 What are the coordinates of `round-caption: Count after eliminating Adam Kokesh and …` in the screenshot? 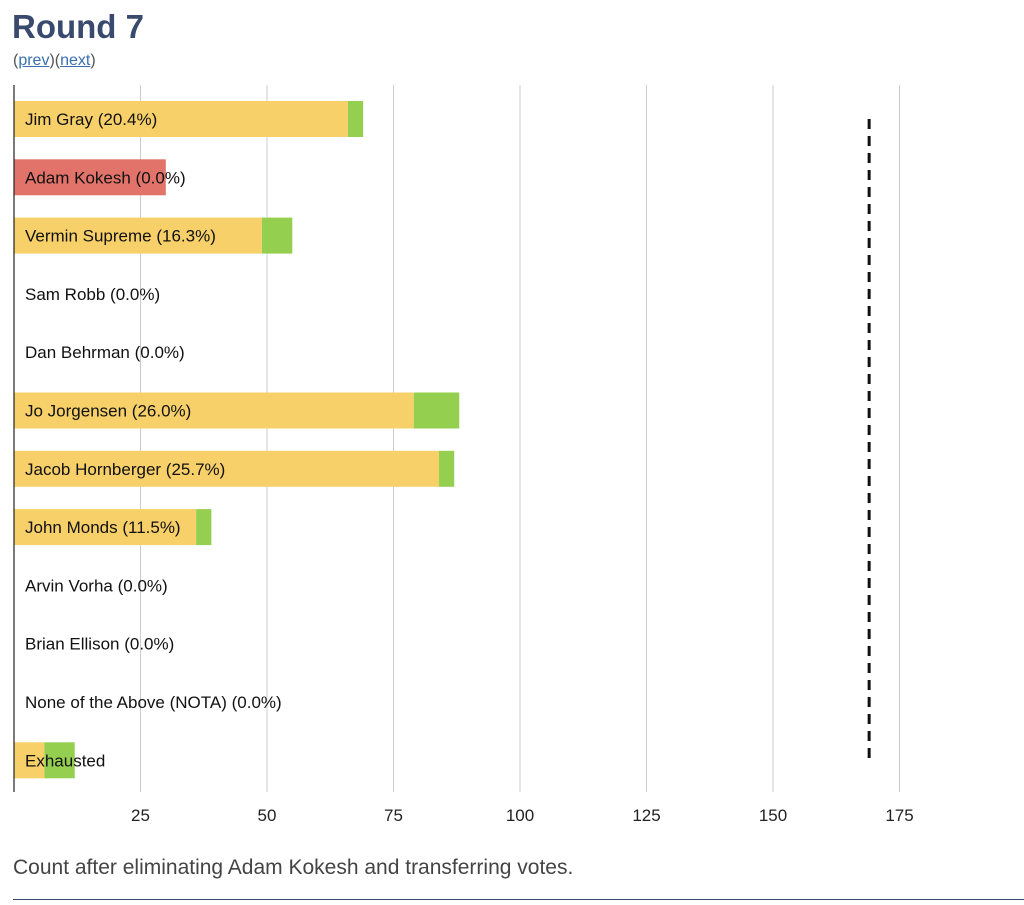 It's located at (293, 867).